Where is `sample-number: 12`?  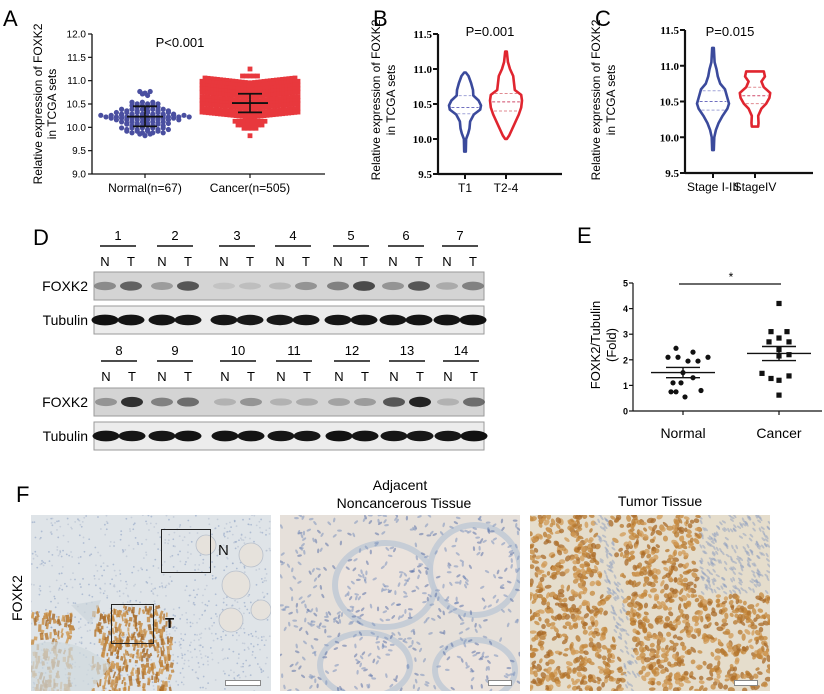
sample-number: 12 is located at coordinates (352, 350).